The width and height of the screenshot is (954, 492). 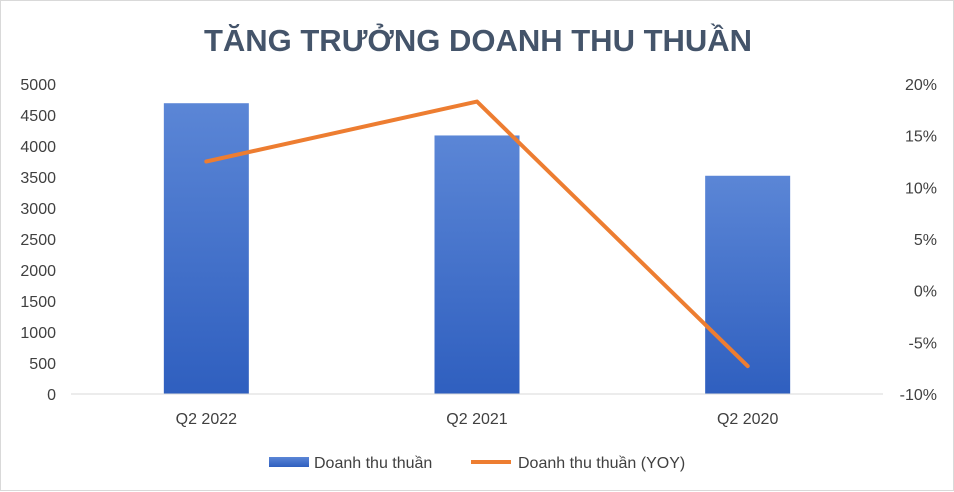 What do you see at coordinates (478, 40) in the screenshot?
I see `chart-title: TĂNG TRƯỞNG DOANH THU THUẦN` at bounding box center [478, 40].